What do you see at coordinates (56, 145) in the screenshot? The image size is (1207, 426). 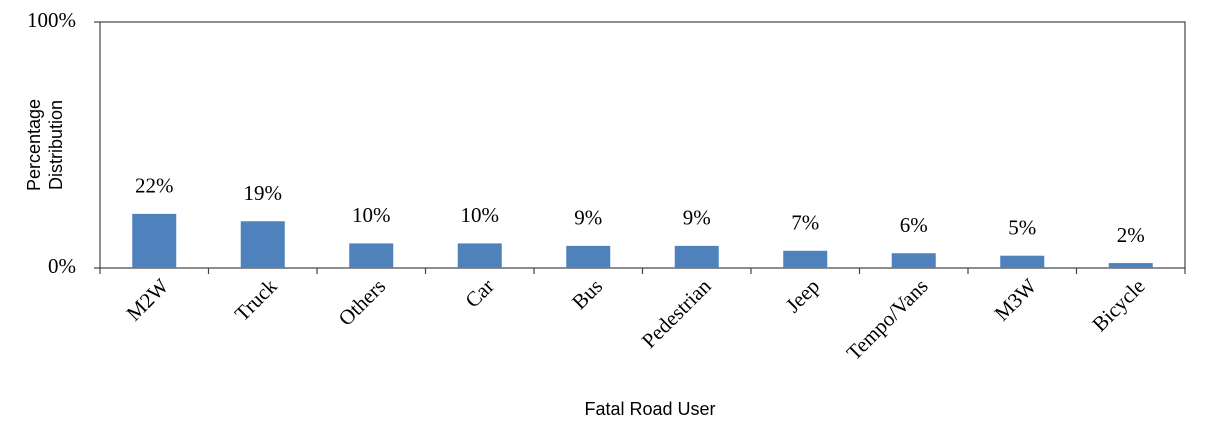 I see `y-axis-title-line: Distribution` at bounding box center [56, 145].